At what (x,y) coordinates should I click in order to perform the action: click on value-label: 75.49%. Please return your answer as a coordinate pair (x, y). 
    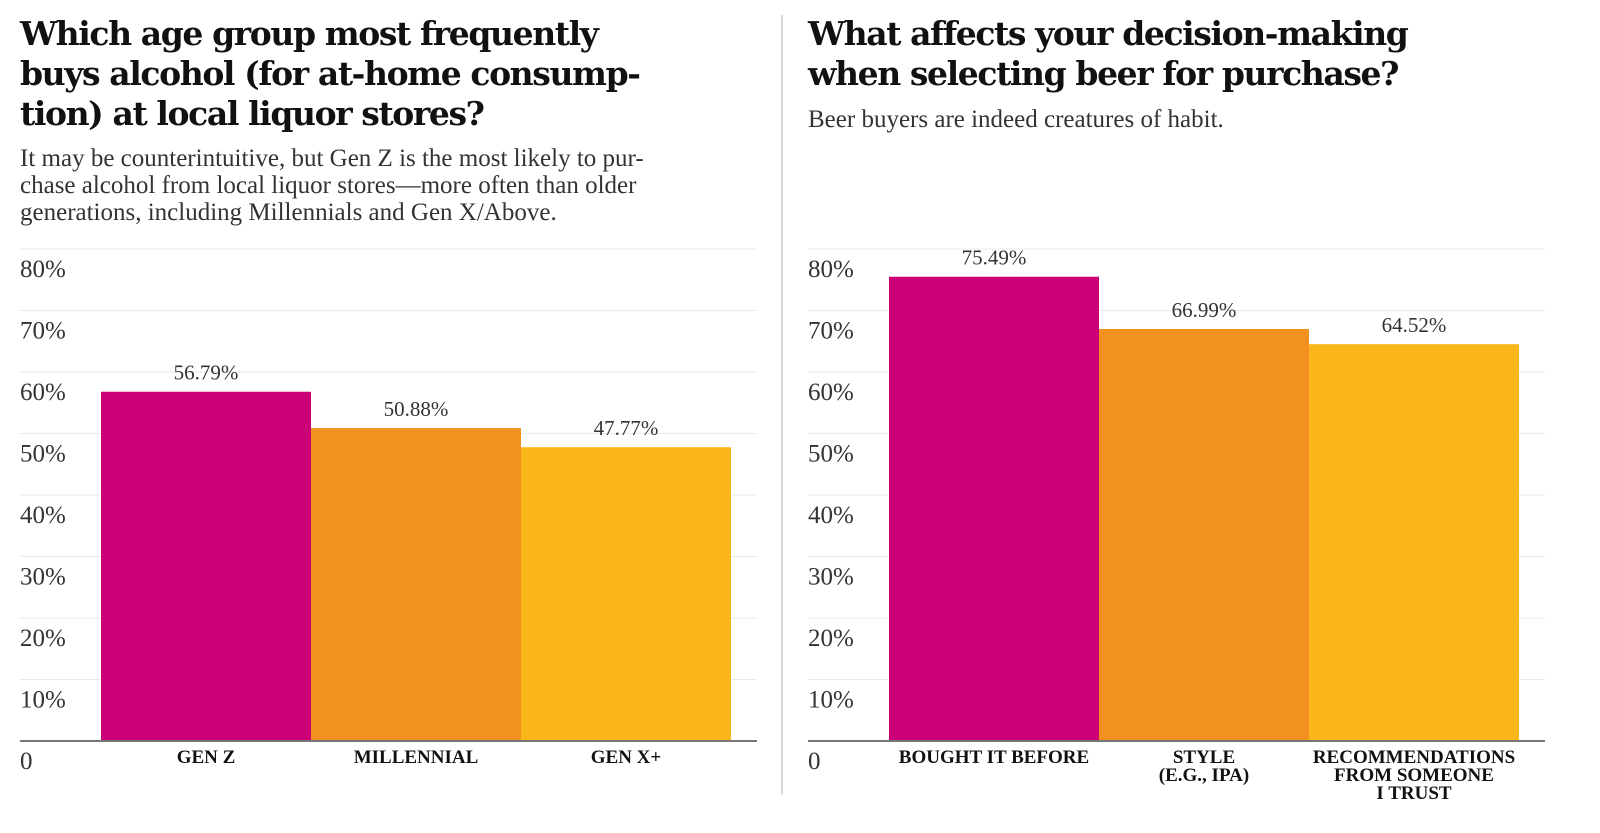
    Looking at the image, I should click on (994, 258).